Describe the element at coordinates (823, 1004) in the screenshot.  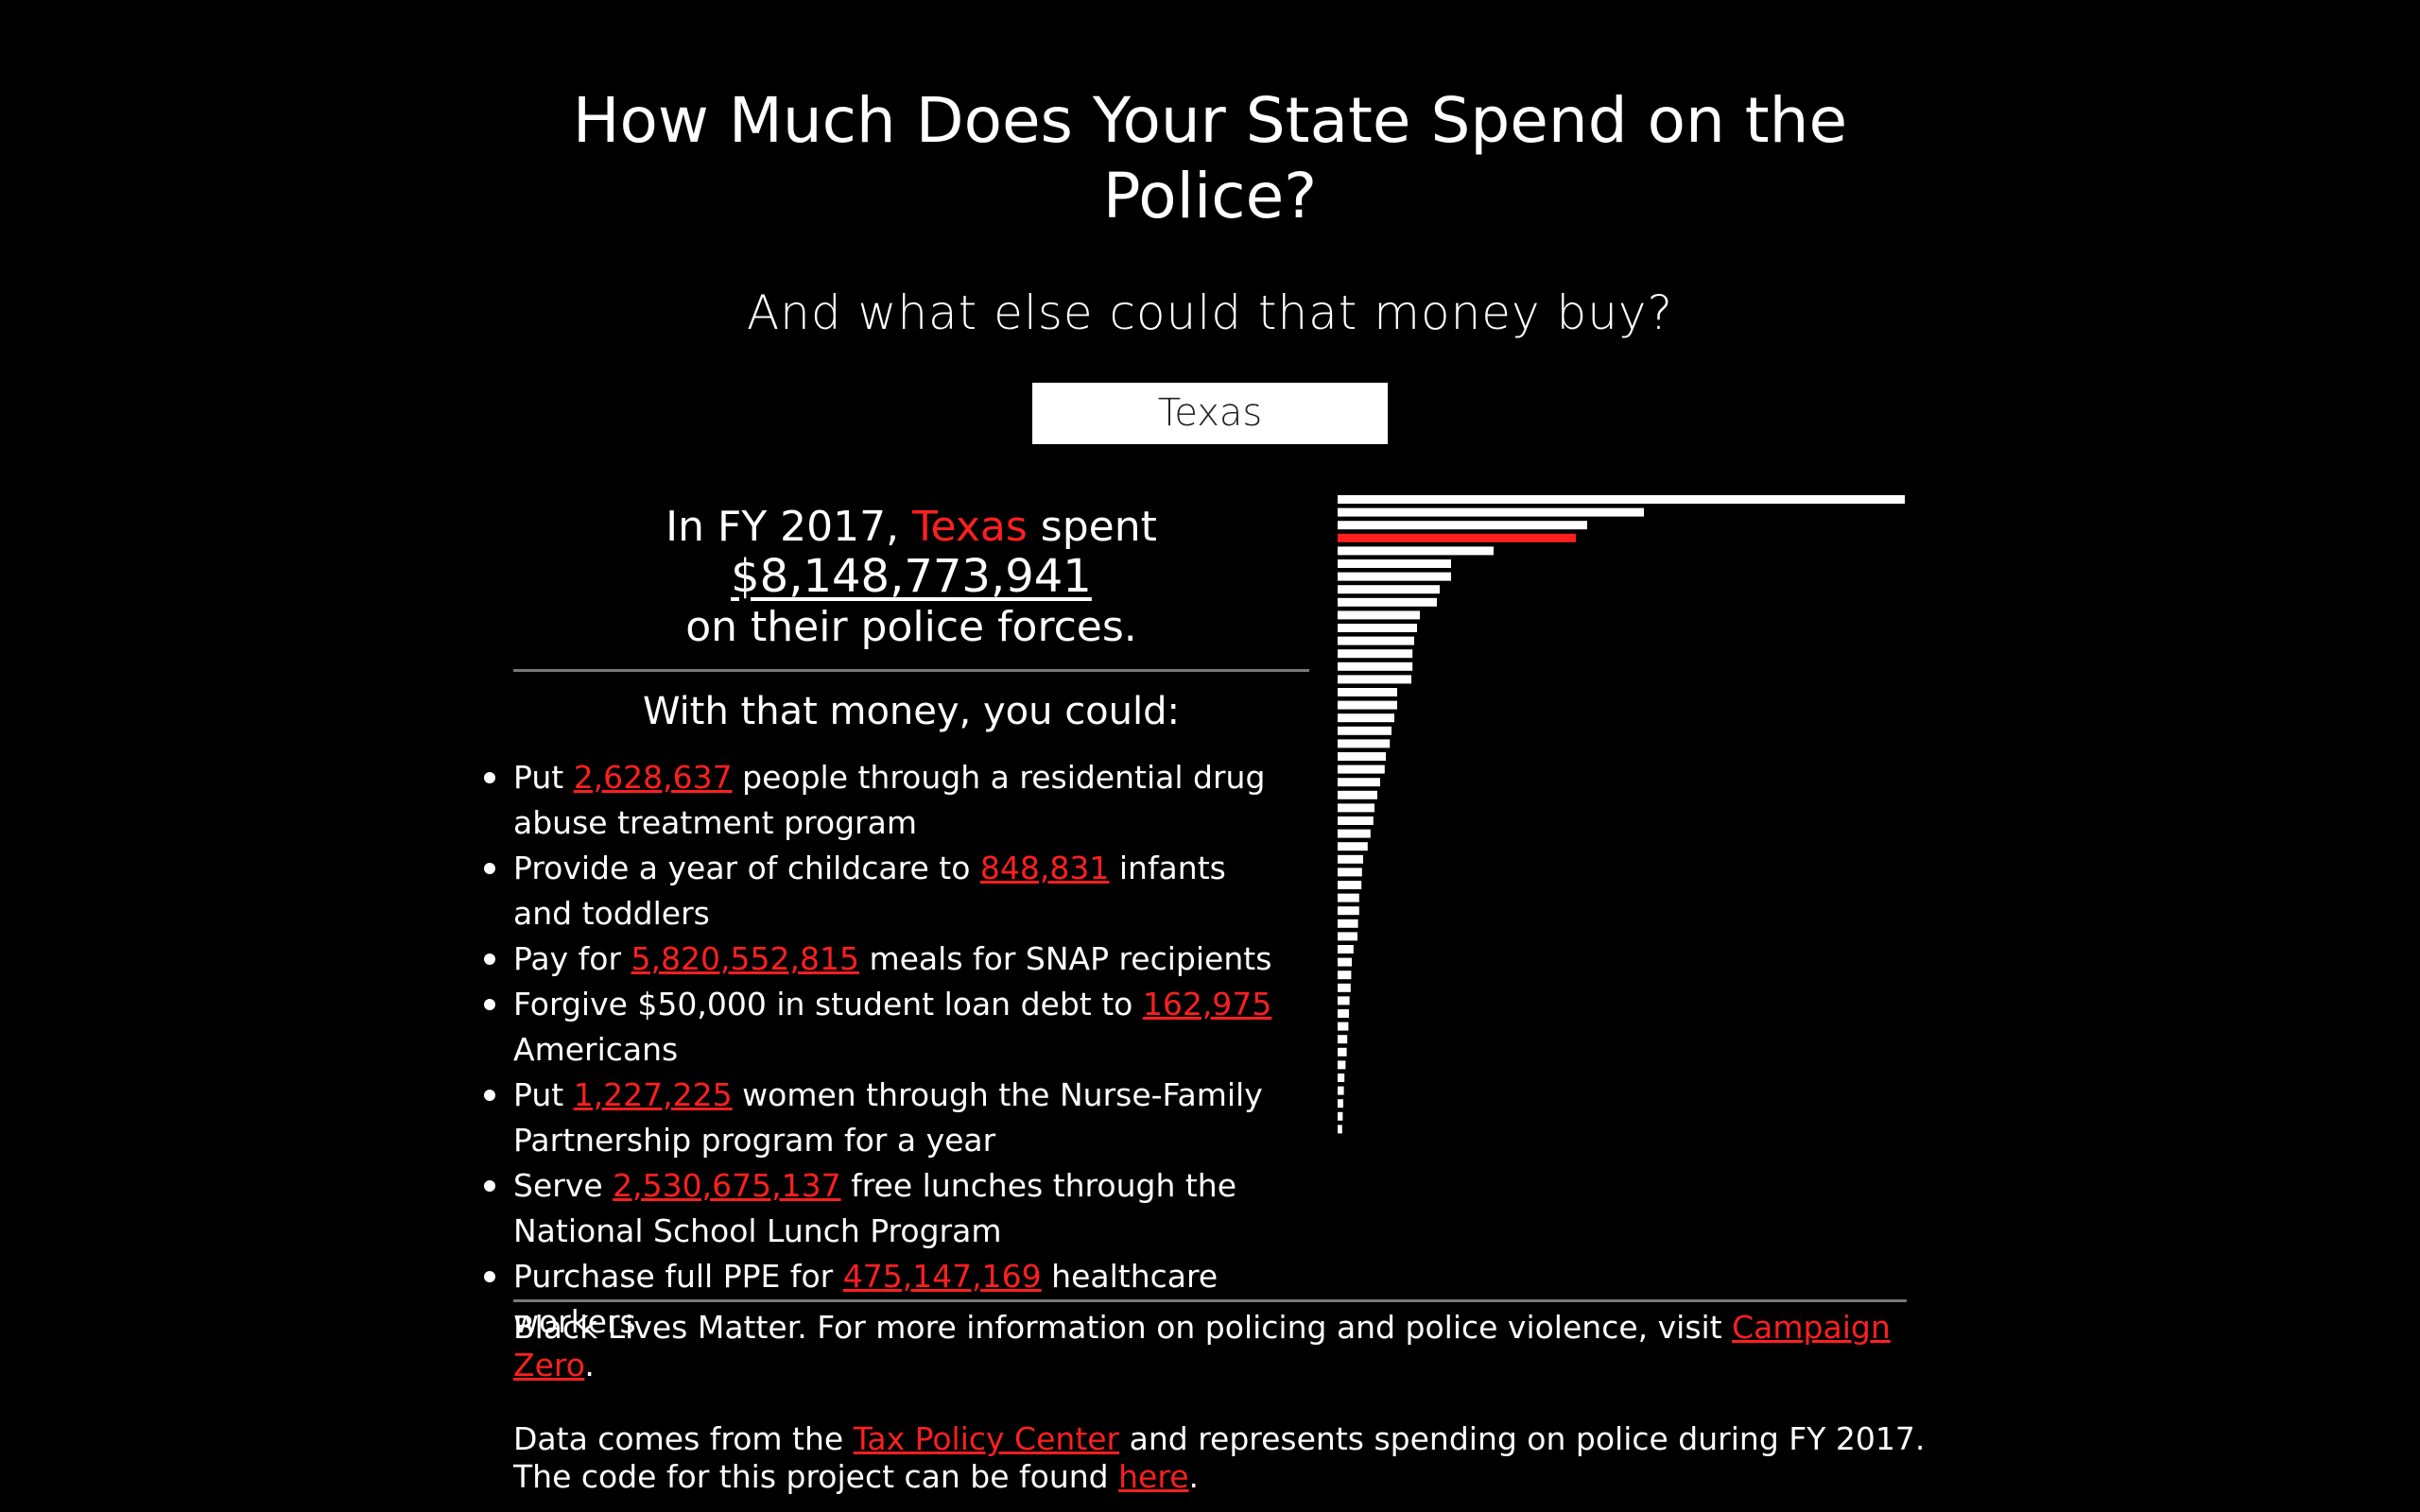
I see `alternative-text-before: Forgive $50,000 in student loan debt to` at that location.